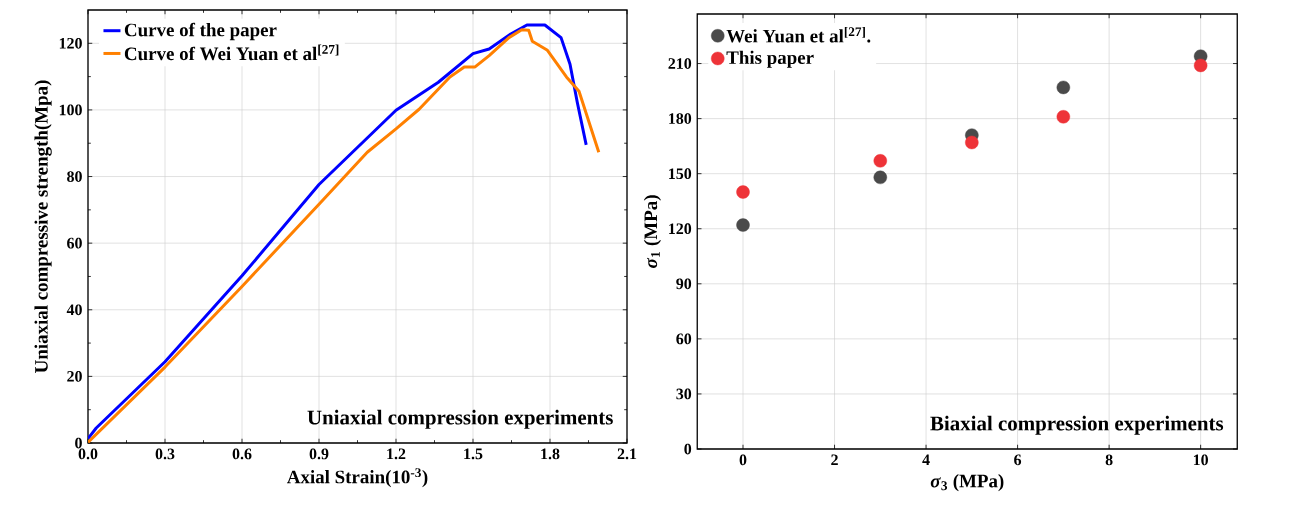 The height and width of the screenshot is (514, 1304). Describe the element at coordinates (319, 454) in the screenshot. I see `x-tick-label: 0.9` at that location.